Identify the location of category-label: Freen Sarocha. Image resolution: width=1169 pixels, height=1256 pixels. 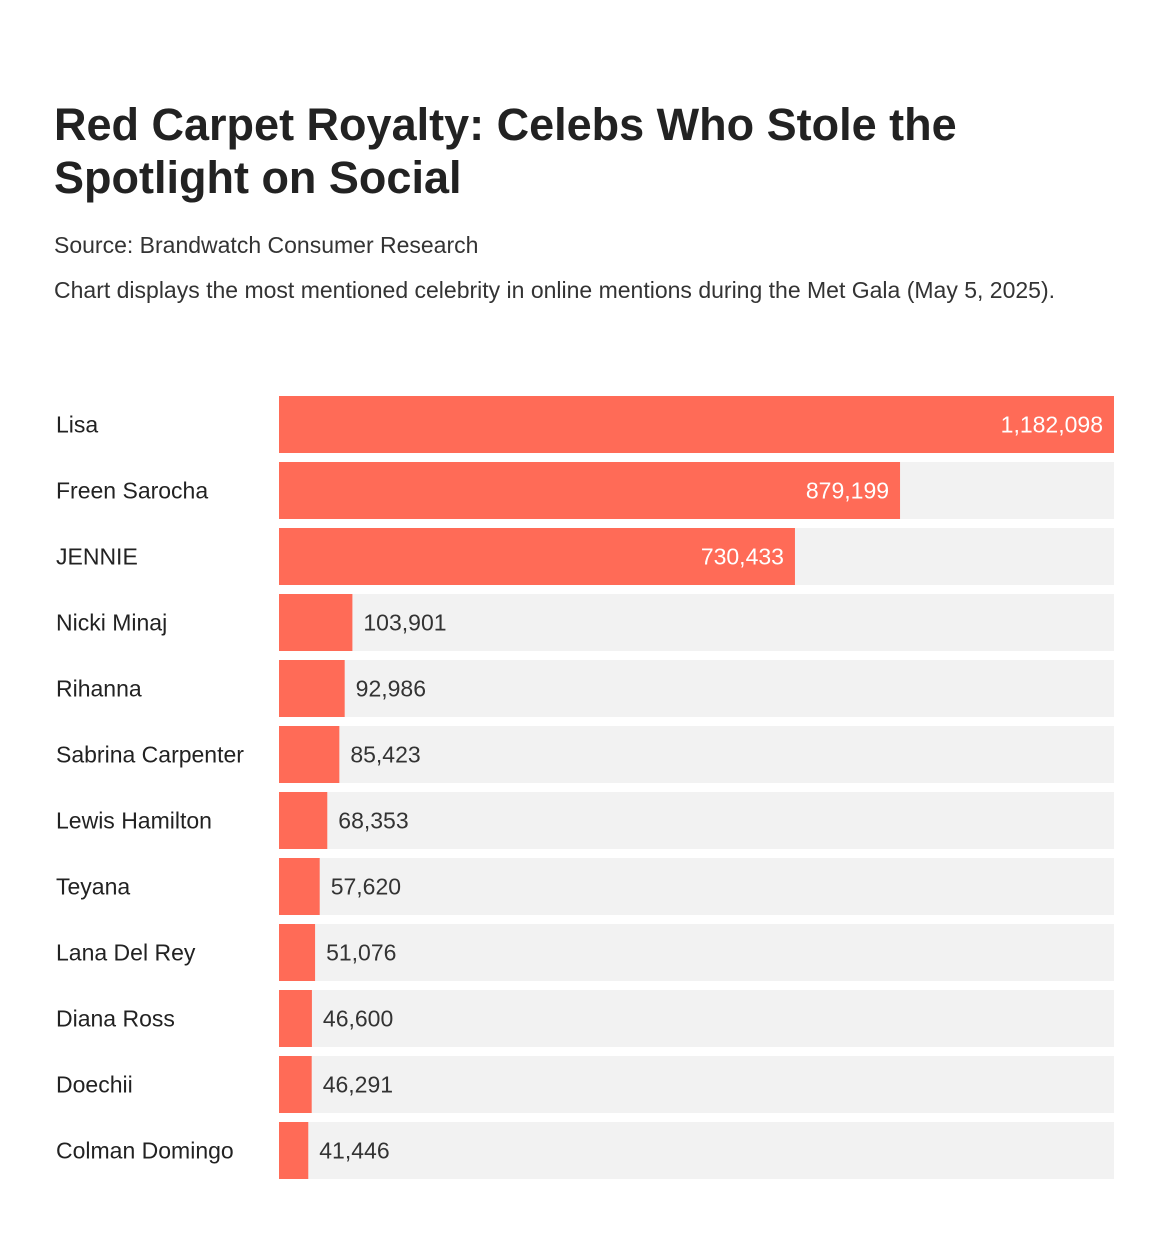
(132, 491).